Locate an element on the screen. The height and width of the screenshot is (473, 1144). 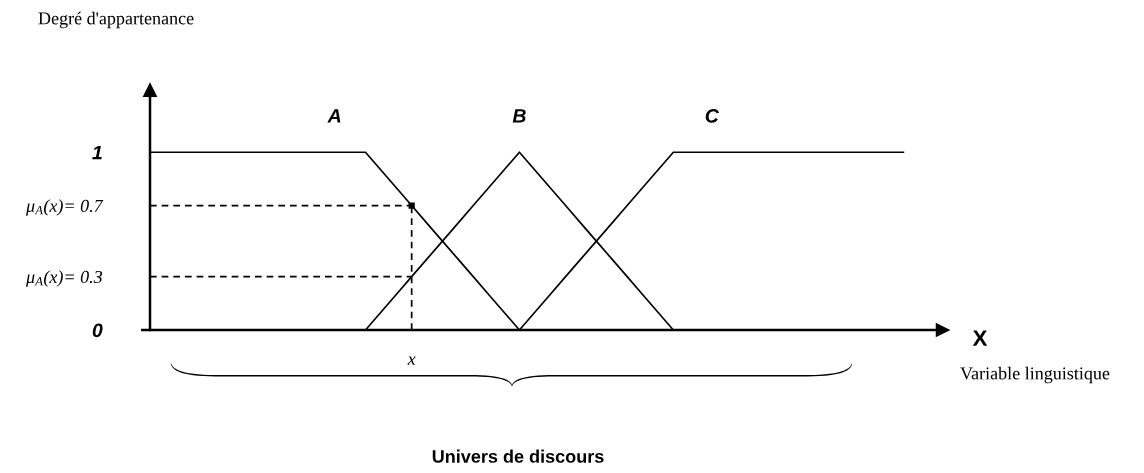
text: Variable linguistique is located at coordinates (1035, 375).